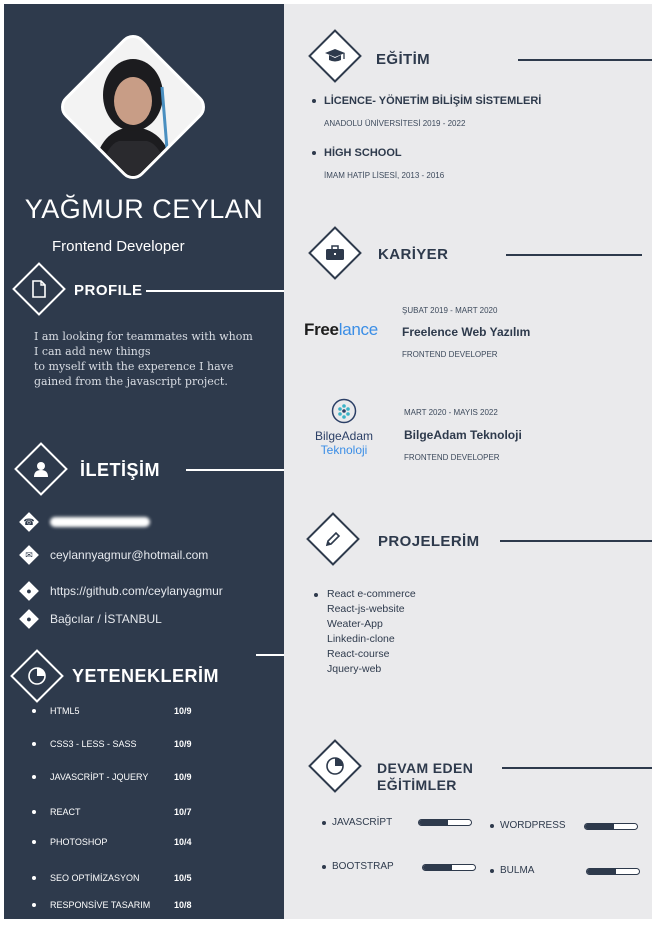 The height and width of the screenshot is (925, 661). What do you see at coordinates (365, 594) in the screenshot?
I see `list-item: React e-commerce` at bounding box center [365, 594].